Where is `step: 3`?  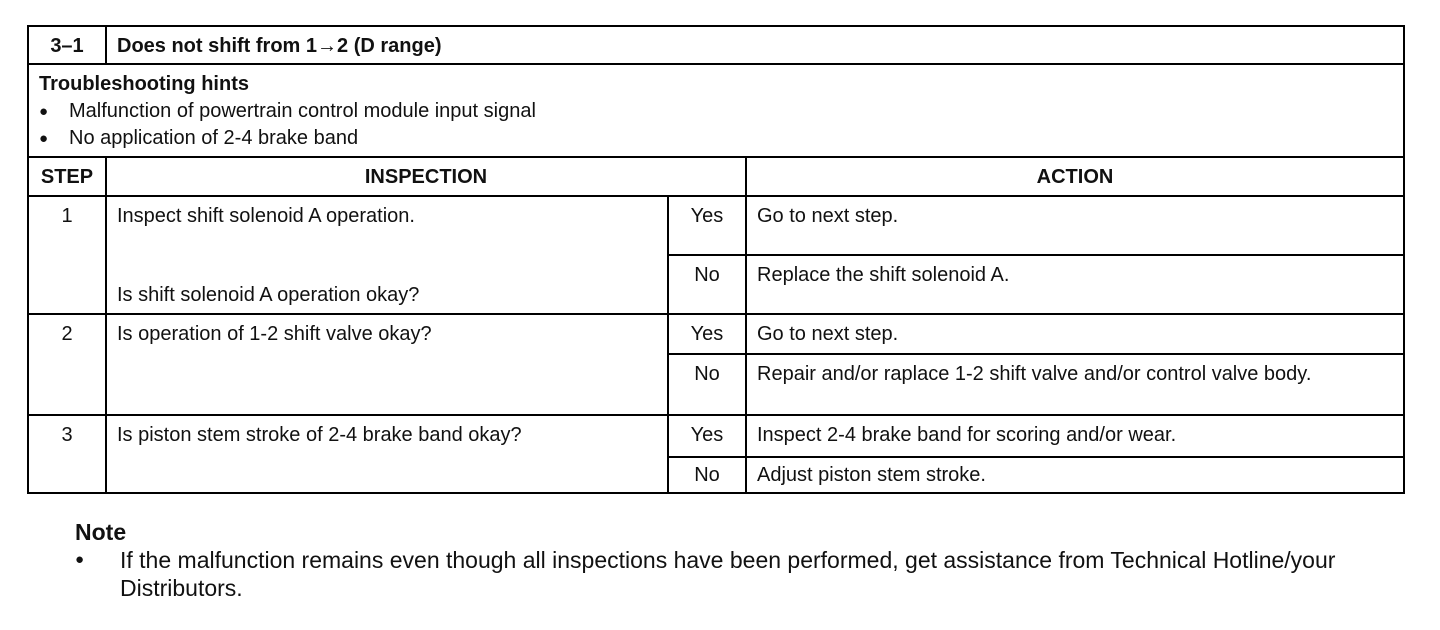 step: 3 is located at coordinates (67, 454).